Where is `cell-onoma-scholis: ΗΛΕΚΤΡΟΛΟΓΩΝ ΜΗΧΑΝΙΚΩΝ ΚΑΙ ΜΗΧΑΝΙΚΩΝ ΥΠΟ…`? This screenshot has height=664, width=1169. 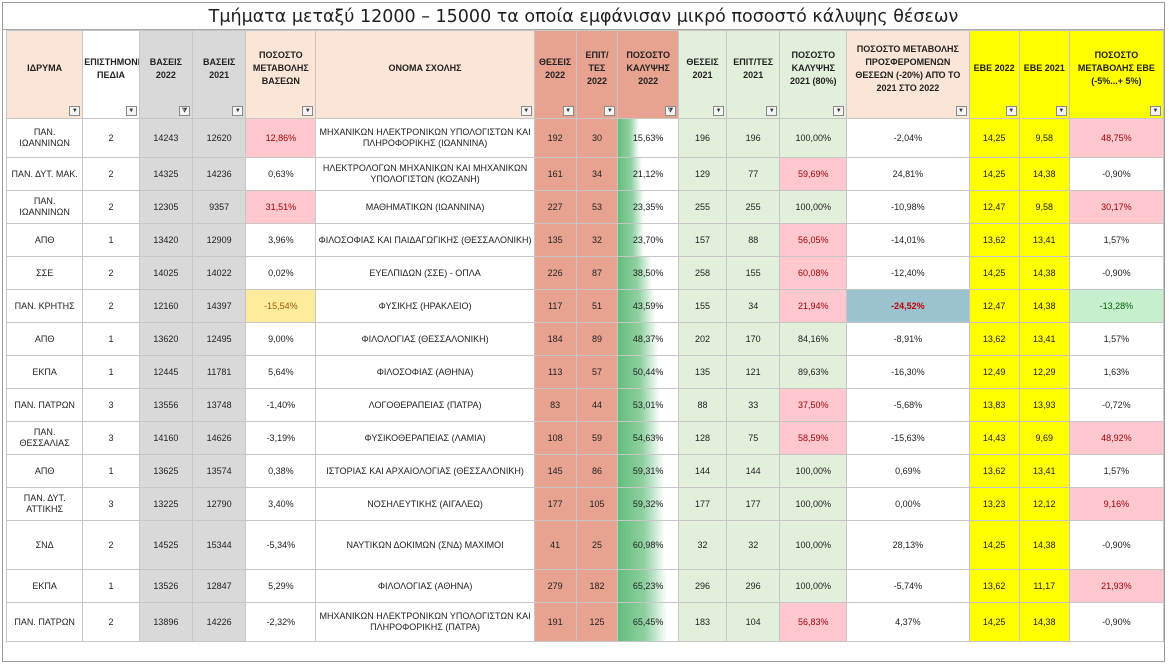
cell-onoma-scholis: ΗΛΕΚΤΡΟΛΟΓΩΝ ΜΗΧΑΝΙΚΩΝ ΚΑΙ ΜΗΧΑΝΙΚΩΝ ΥΠΟ… is located at coordinates (425, 174).